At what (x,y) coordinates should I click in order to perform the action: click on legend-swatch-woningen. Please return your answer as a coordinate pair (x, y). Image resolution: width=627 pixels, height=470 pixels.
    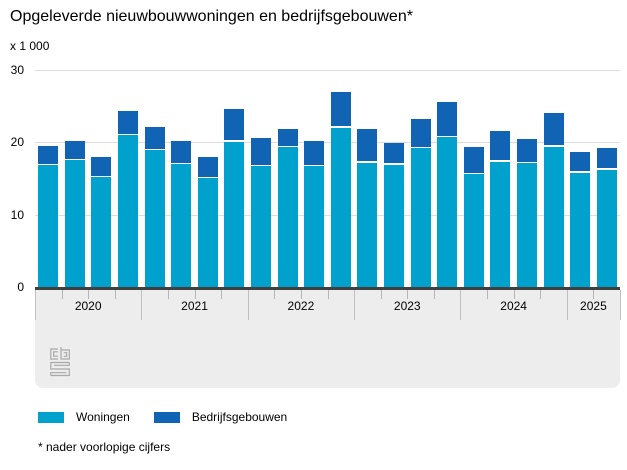
    Looking at the image, I should click on (51, 417).